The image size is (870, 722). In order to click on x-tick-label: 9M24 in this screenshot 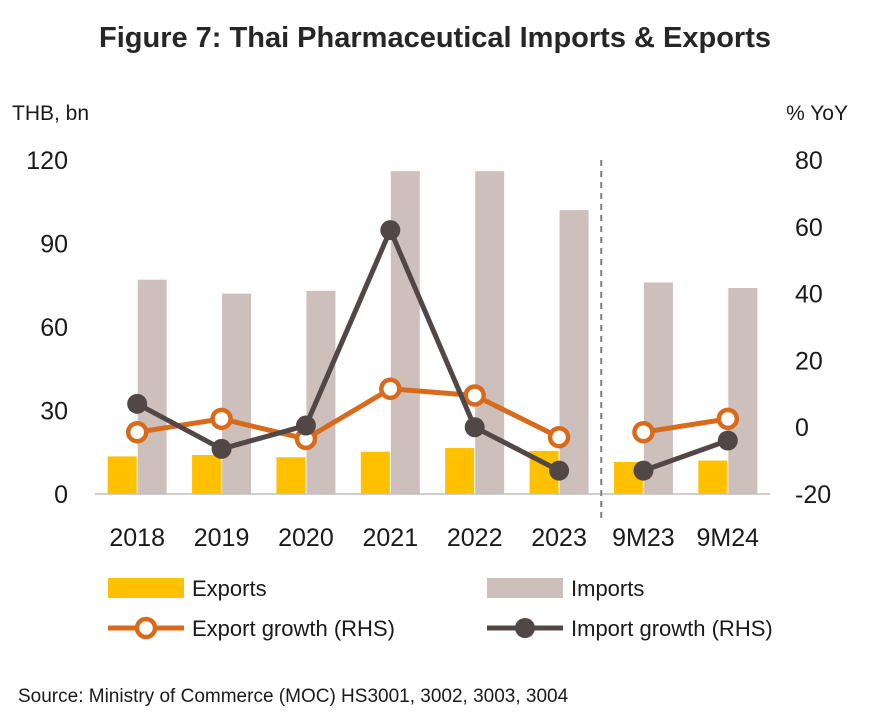, I will do `click(728, 538)`.